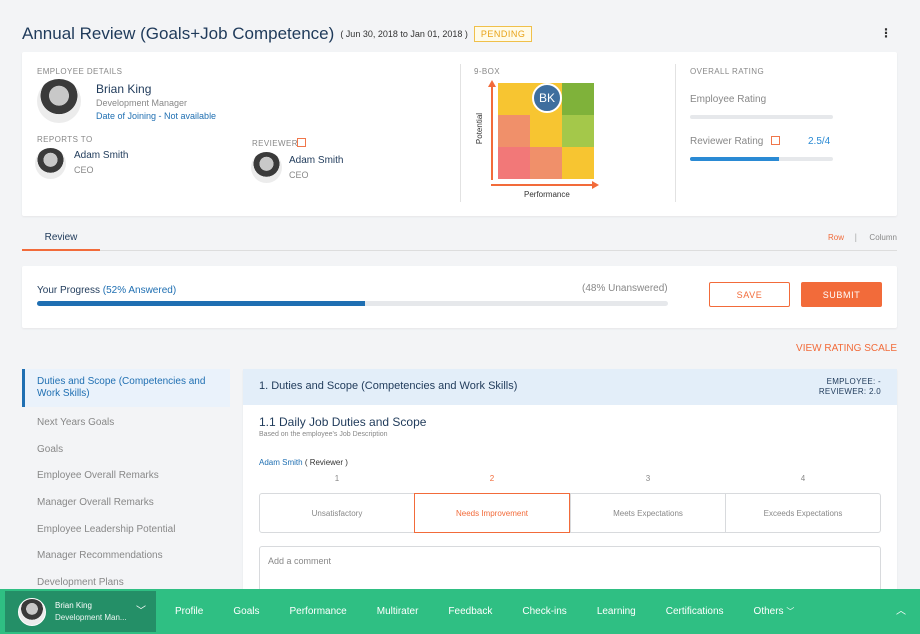 Image resolution: width=920 pixels, height=634 pixels. Describe the element at coordinates (50, 163) in the screenshot. I see `manager-avatar` at that location.